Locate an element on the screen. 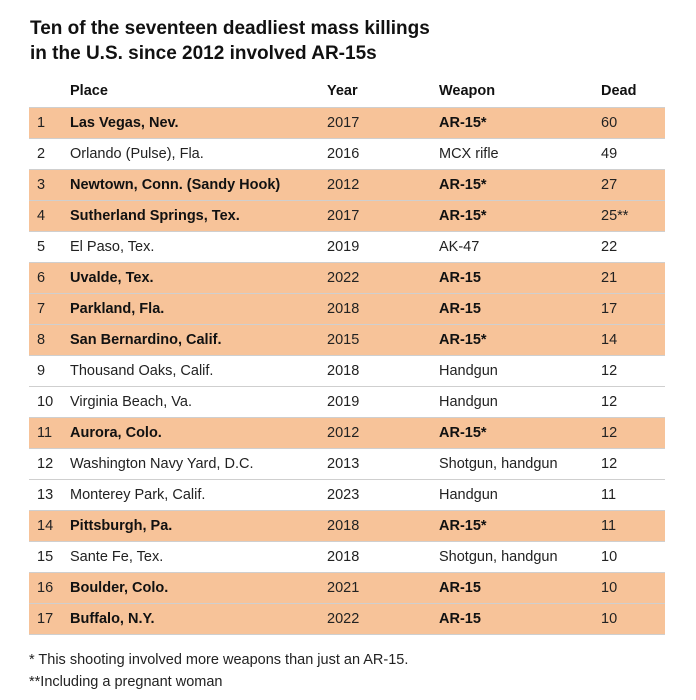 The width and height of the screenshot is (696, 700). header-year: Year is located at coordinates (342, 91).